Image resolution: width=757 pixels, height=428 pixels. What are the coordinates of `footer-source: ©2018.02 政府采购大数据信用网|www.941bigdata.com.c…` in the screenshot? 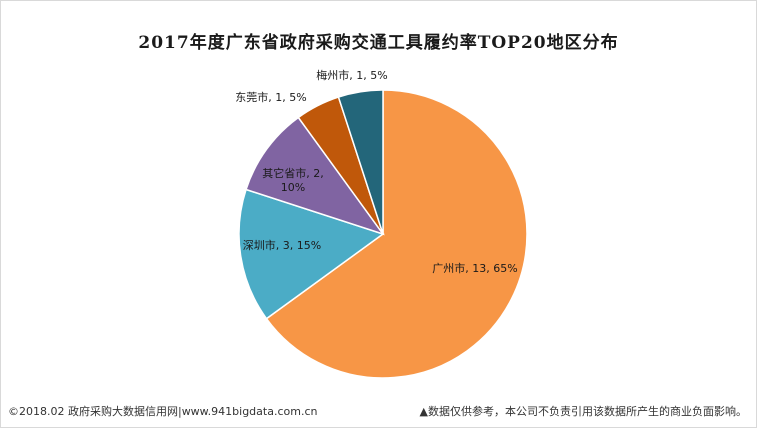 It's located at (163, 411).